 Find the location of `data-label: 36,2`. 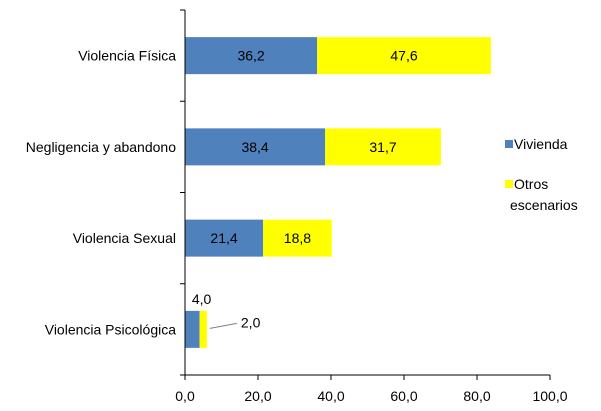

data-label: 36,2 is located at coordinates (250, 56).